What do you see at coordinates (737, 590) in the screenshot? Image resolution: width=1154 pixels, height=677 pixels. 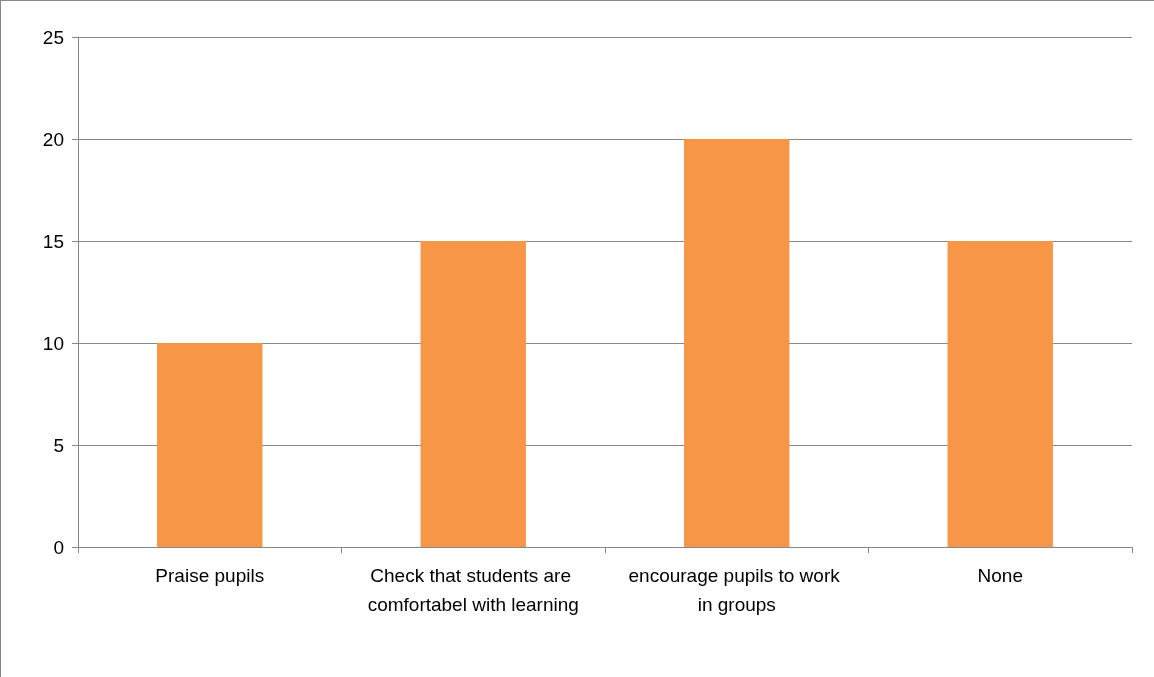 I see `x-tick-label: encourage pupils to work in groups` at bounding box center [737, 590].